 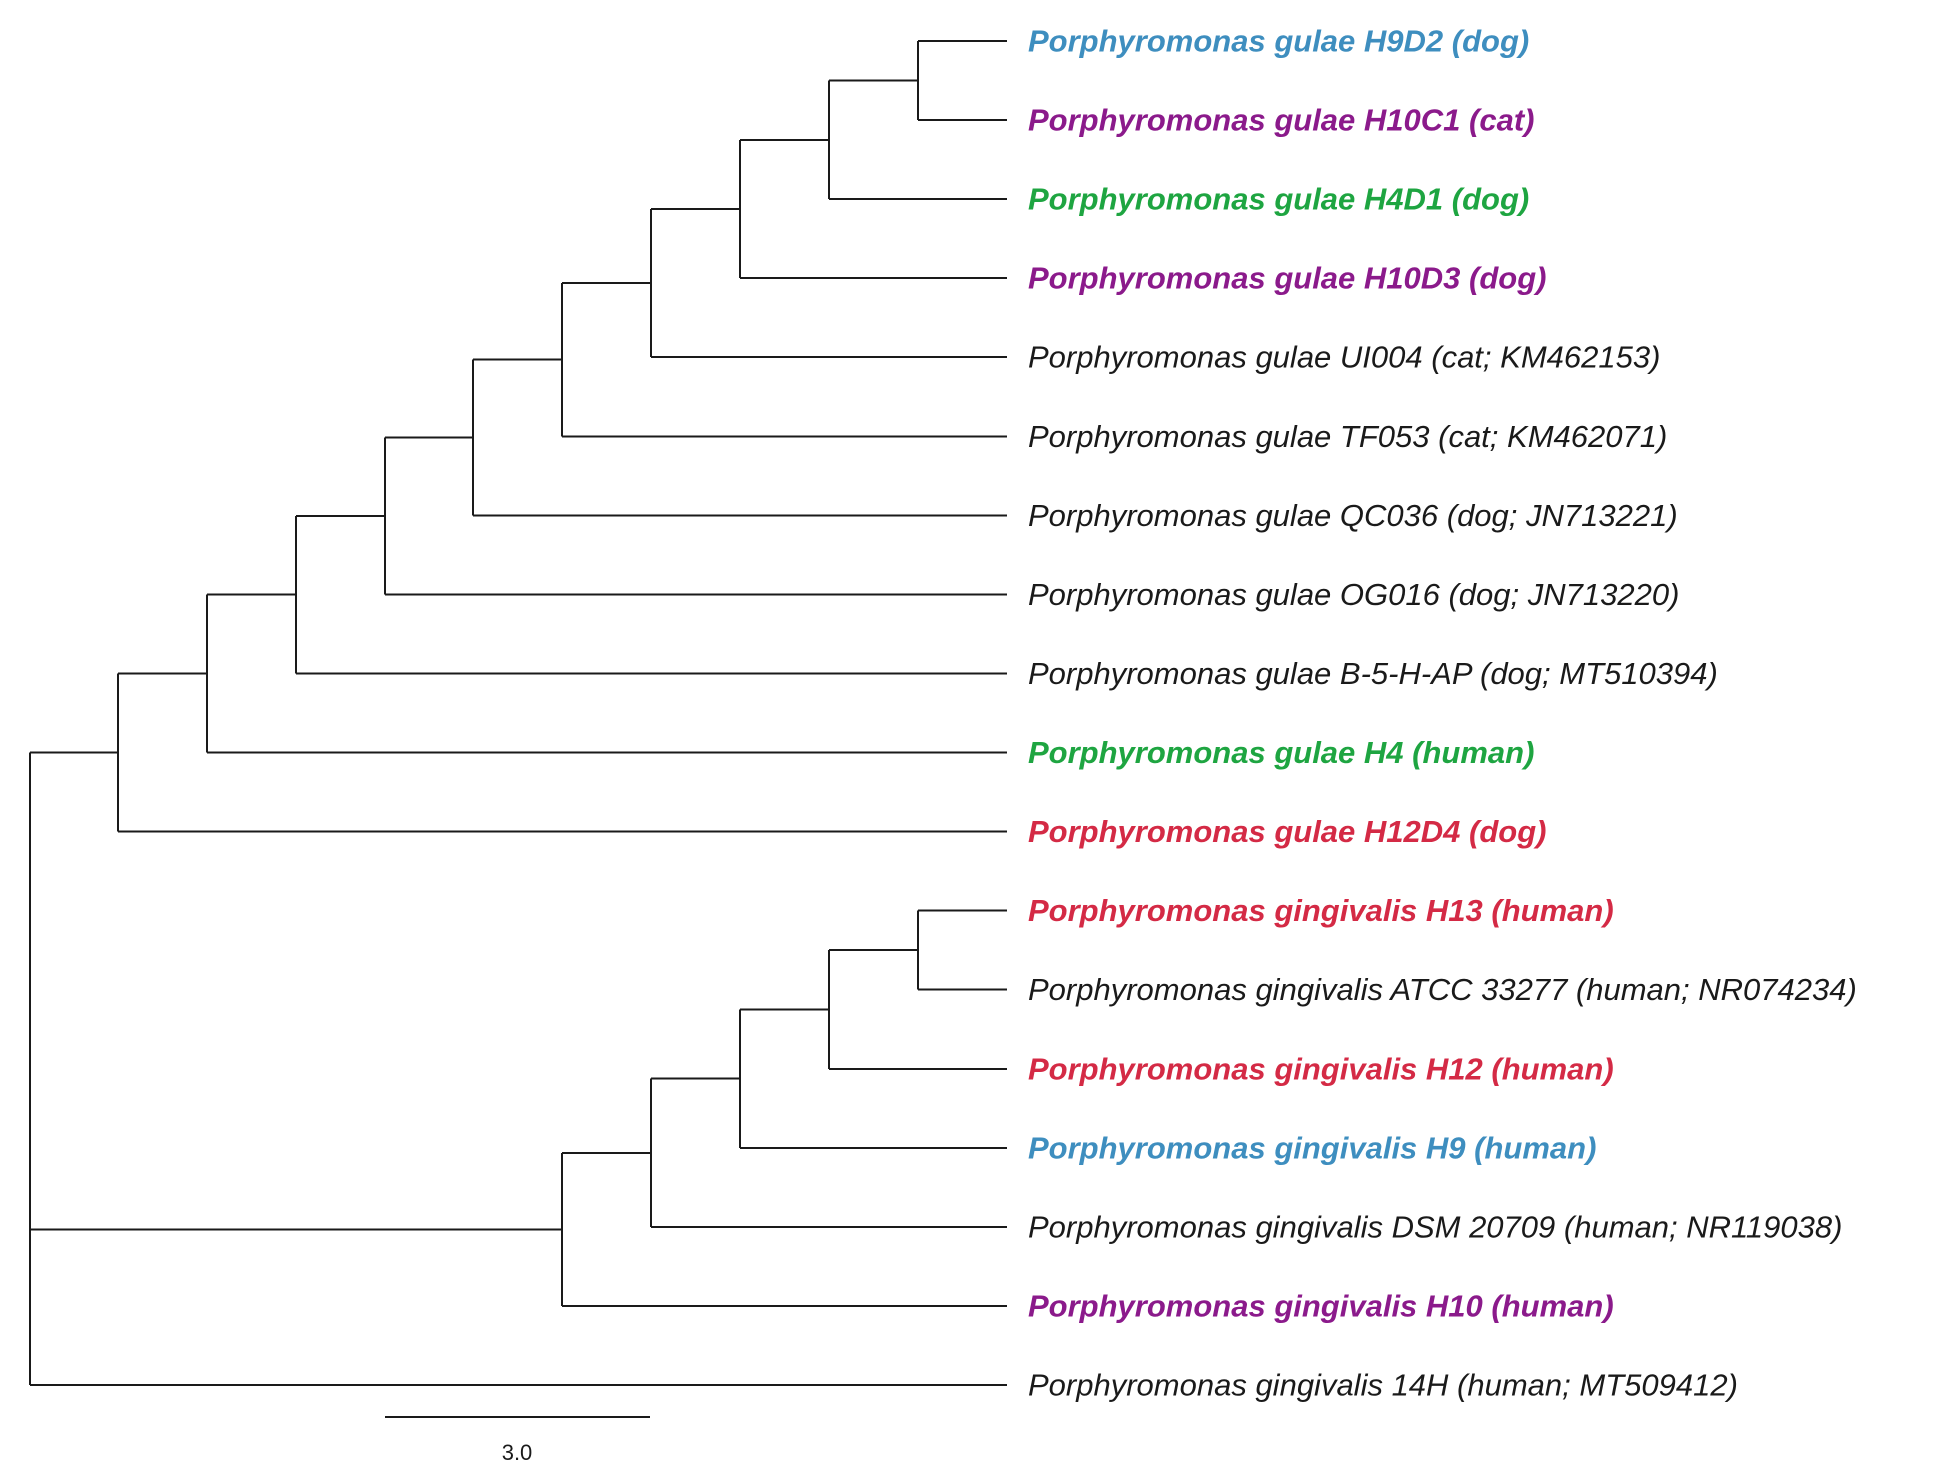 I want to click on scale-bar-label: 3.0, so click(x=517, y=1452).